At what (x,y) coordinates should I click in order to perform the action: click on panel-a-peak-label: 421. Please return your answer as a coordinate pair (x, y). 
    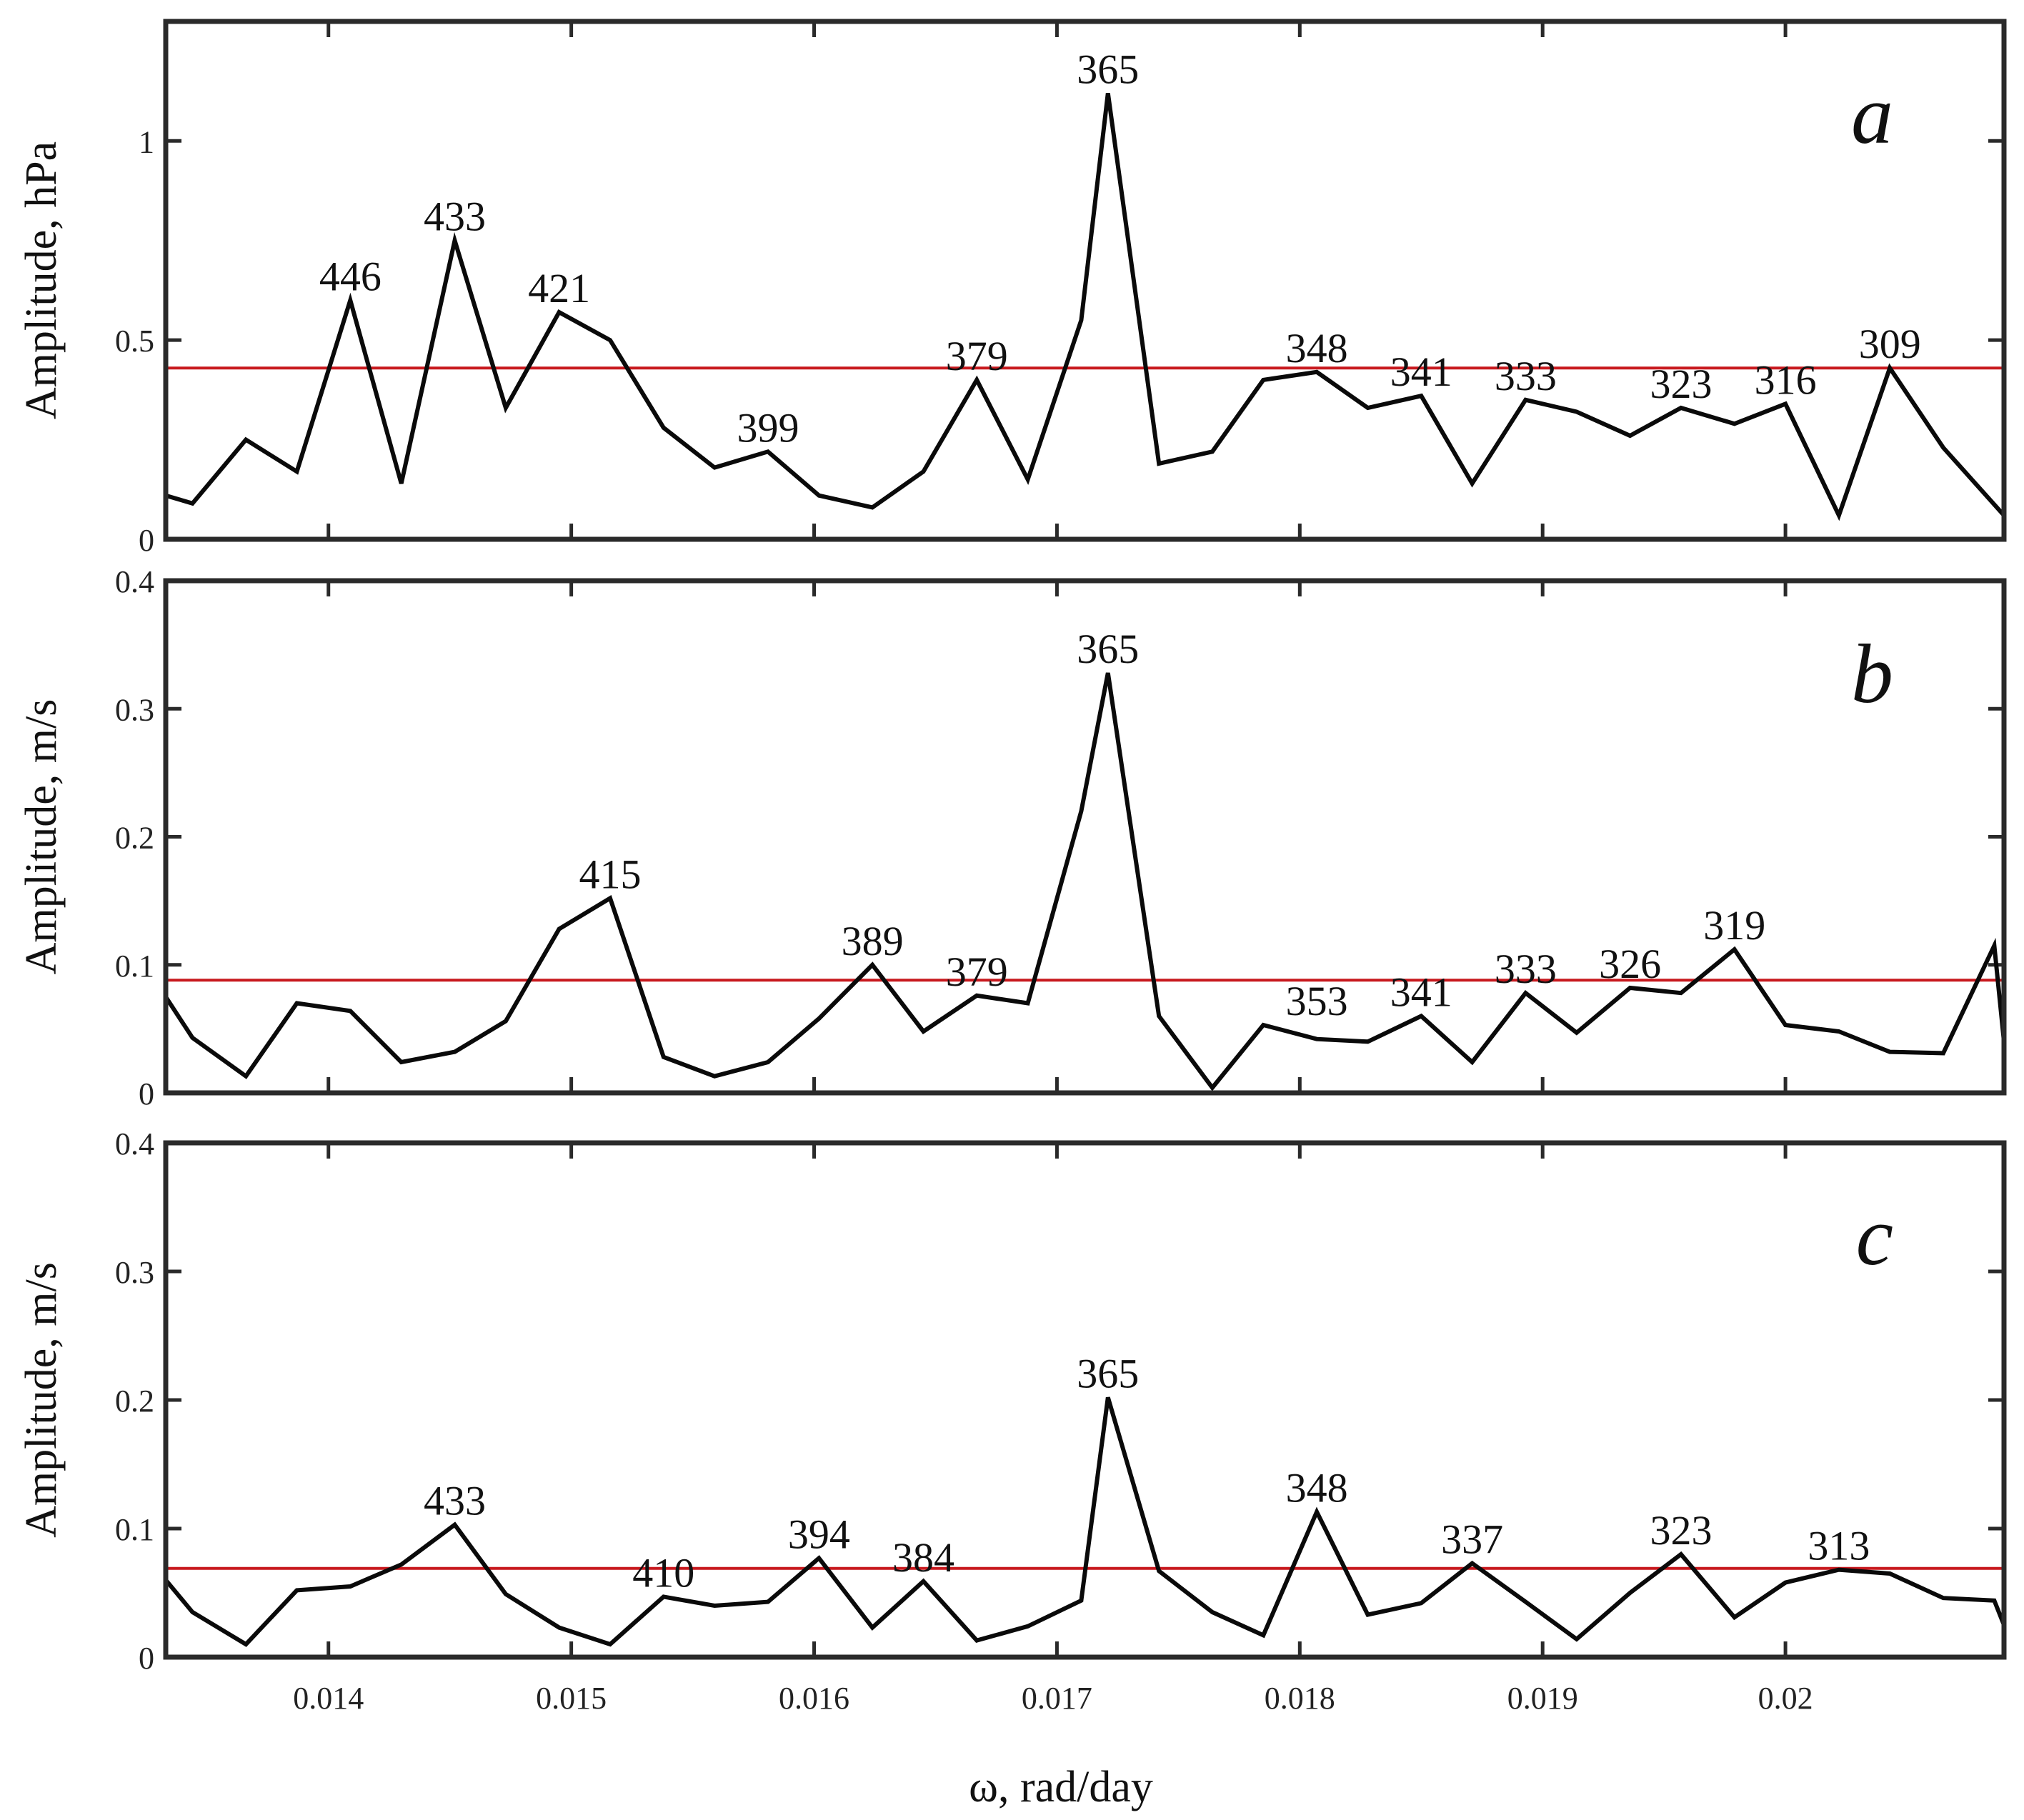
    Looking at the image, I should click on (559, 288).